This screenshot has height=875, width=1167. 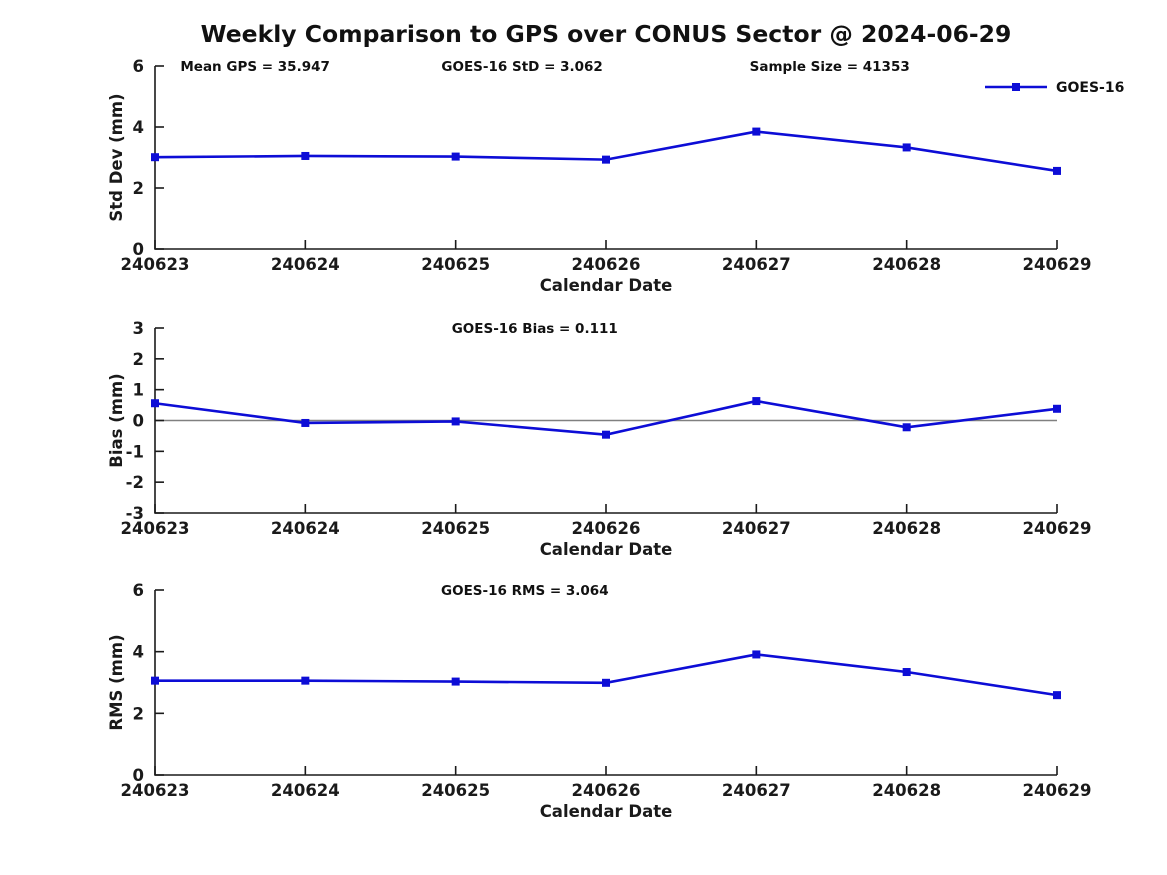 I want to click on x-tick-label: 240629, so click(x=1057, y=264).